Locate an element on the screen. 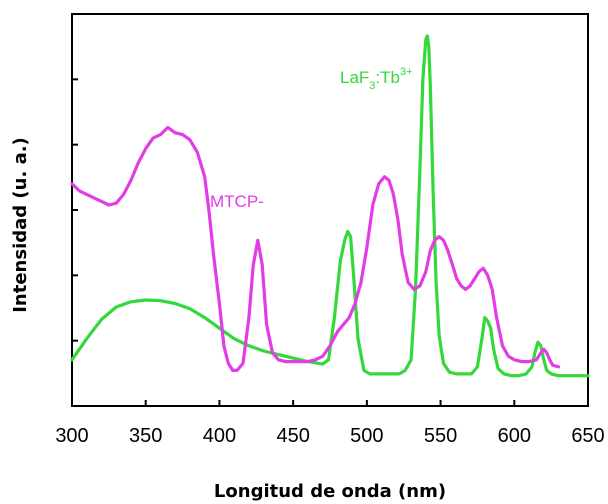 The image size is (608, 504). annotation-laf3-sub: 3 is located at coordinates (372, 86).